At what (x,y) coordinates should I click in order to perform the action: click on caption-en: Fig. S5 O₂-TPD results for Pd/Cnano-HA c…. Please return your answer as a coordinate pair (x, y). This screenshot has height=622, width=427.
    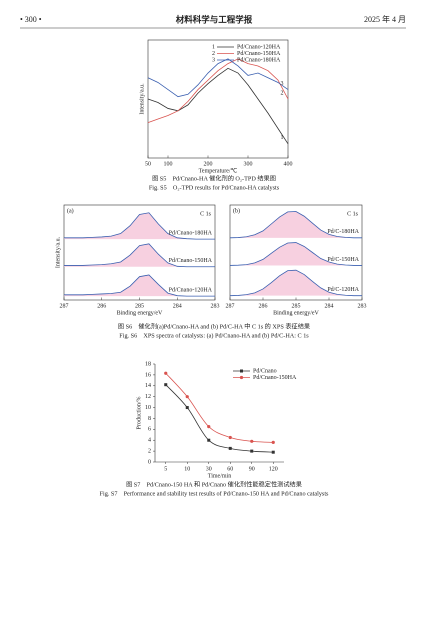
    Looking at the image, I should click on (214, 187).